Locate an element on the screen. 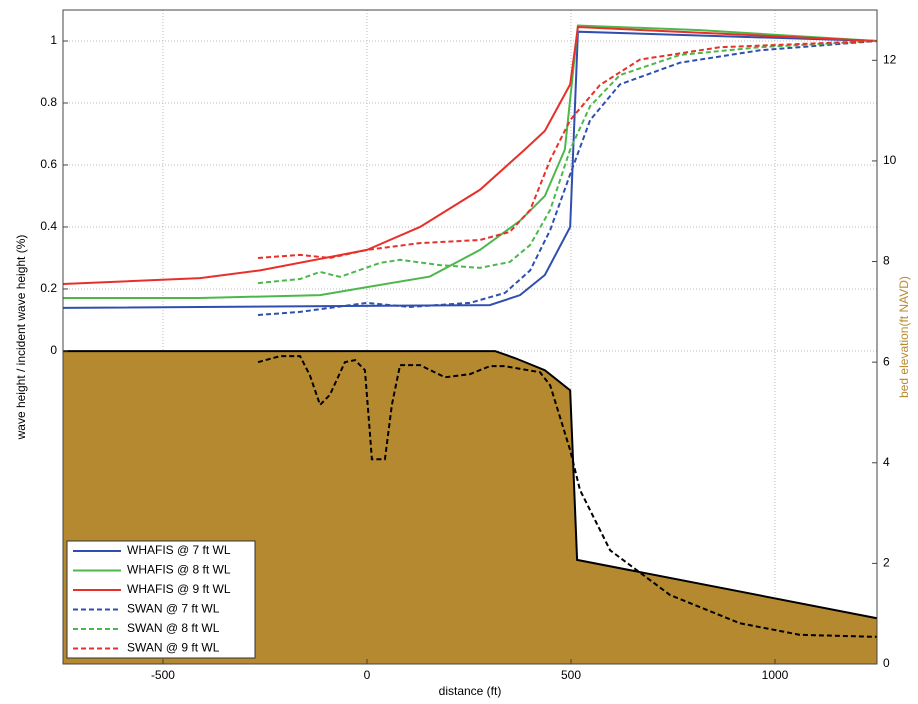 This screenshot has height=704, width=918. x-tick-label: 0 is located at coordinates (367, 675).